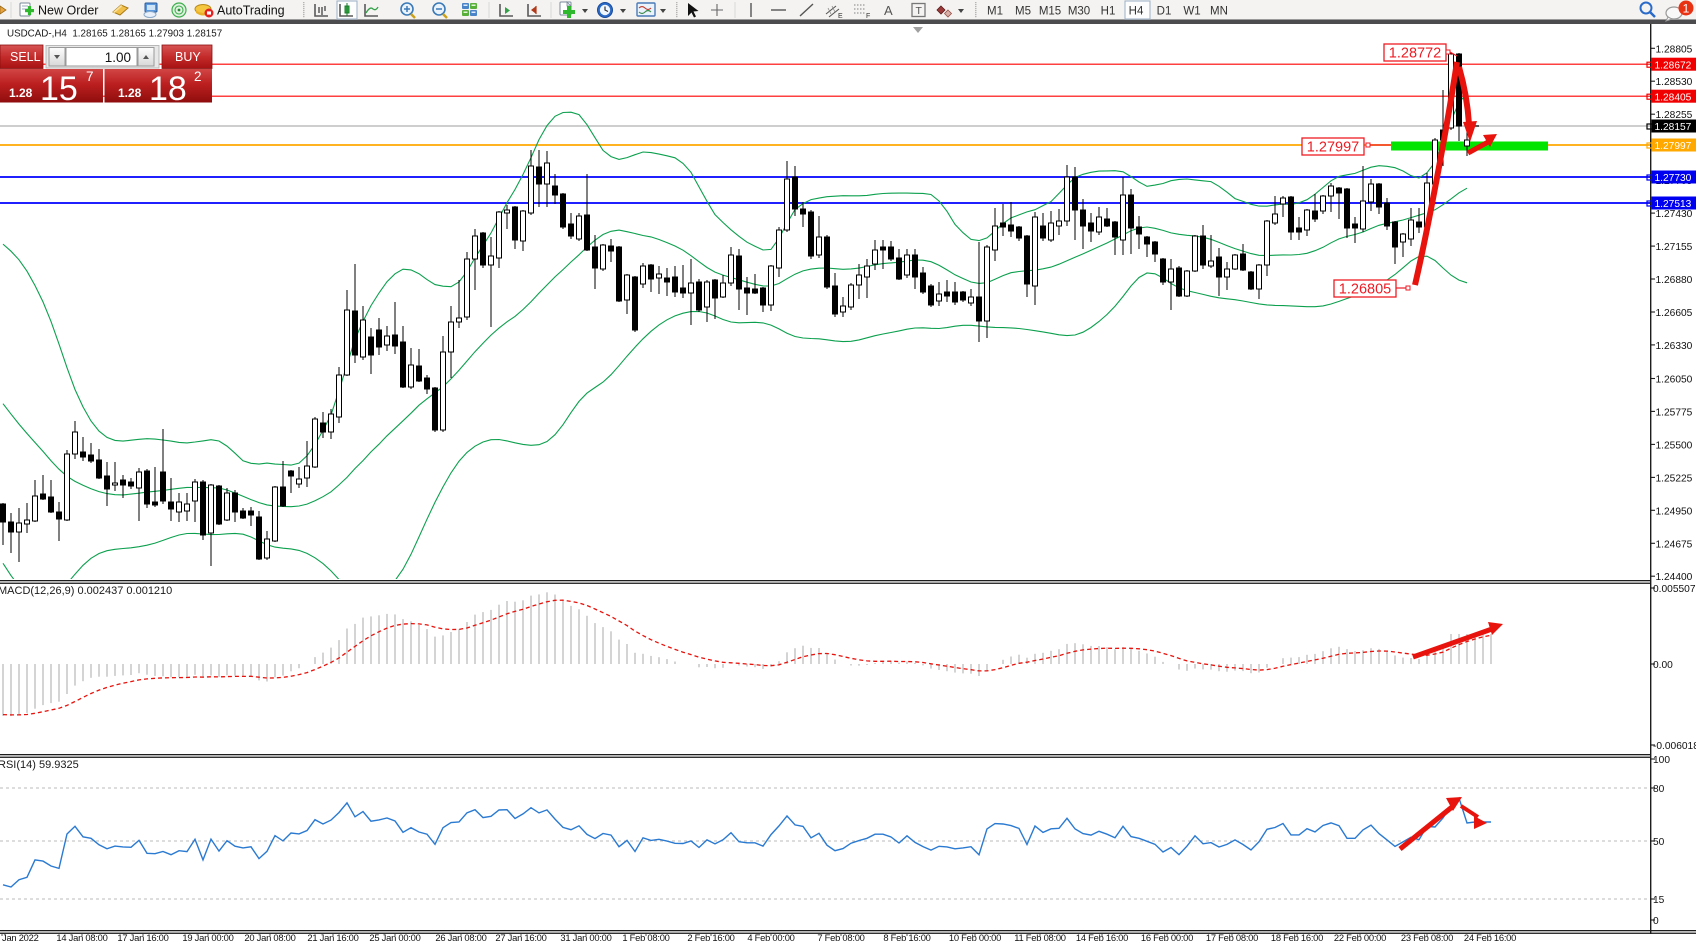 The image size is (1696, 949). Describe the element at coordinates (332, 937) in the screenshot. I see `svg-text: 21 Jan 16:00` at that location.